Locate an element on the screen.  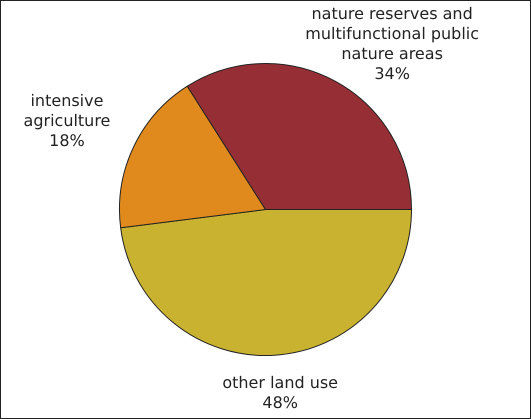
data-label: 18% is located at coordinates (67, 140).